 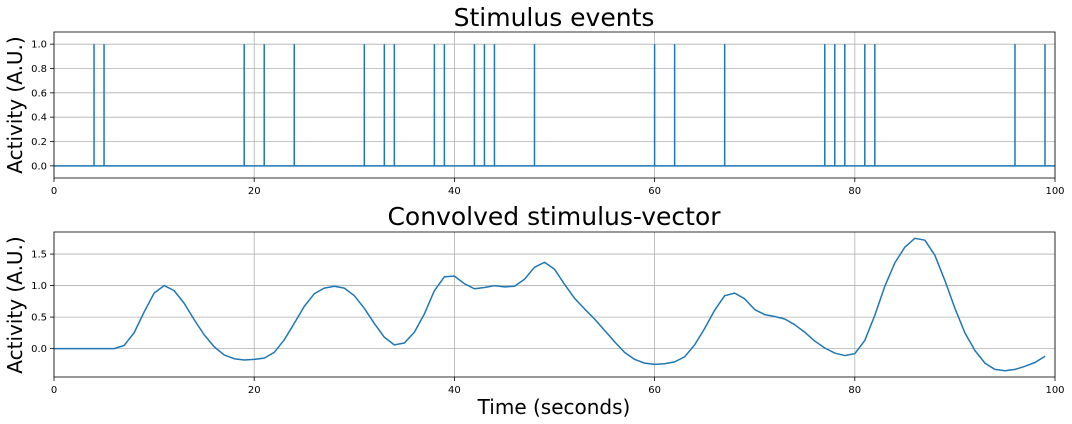 I want to click on y-tick-label: 0.2, so click(x=39, y=142).